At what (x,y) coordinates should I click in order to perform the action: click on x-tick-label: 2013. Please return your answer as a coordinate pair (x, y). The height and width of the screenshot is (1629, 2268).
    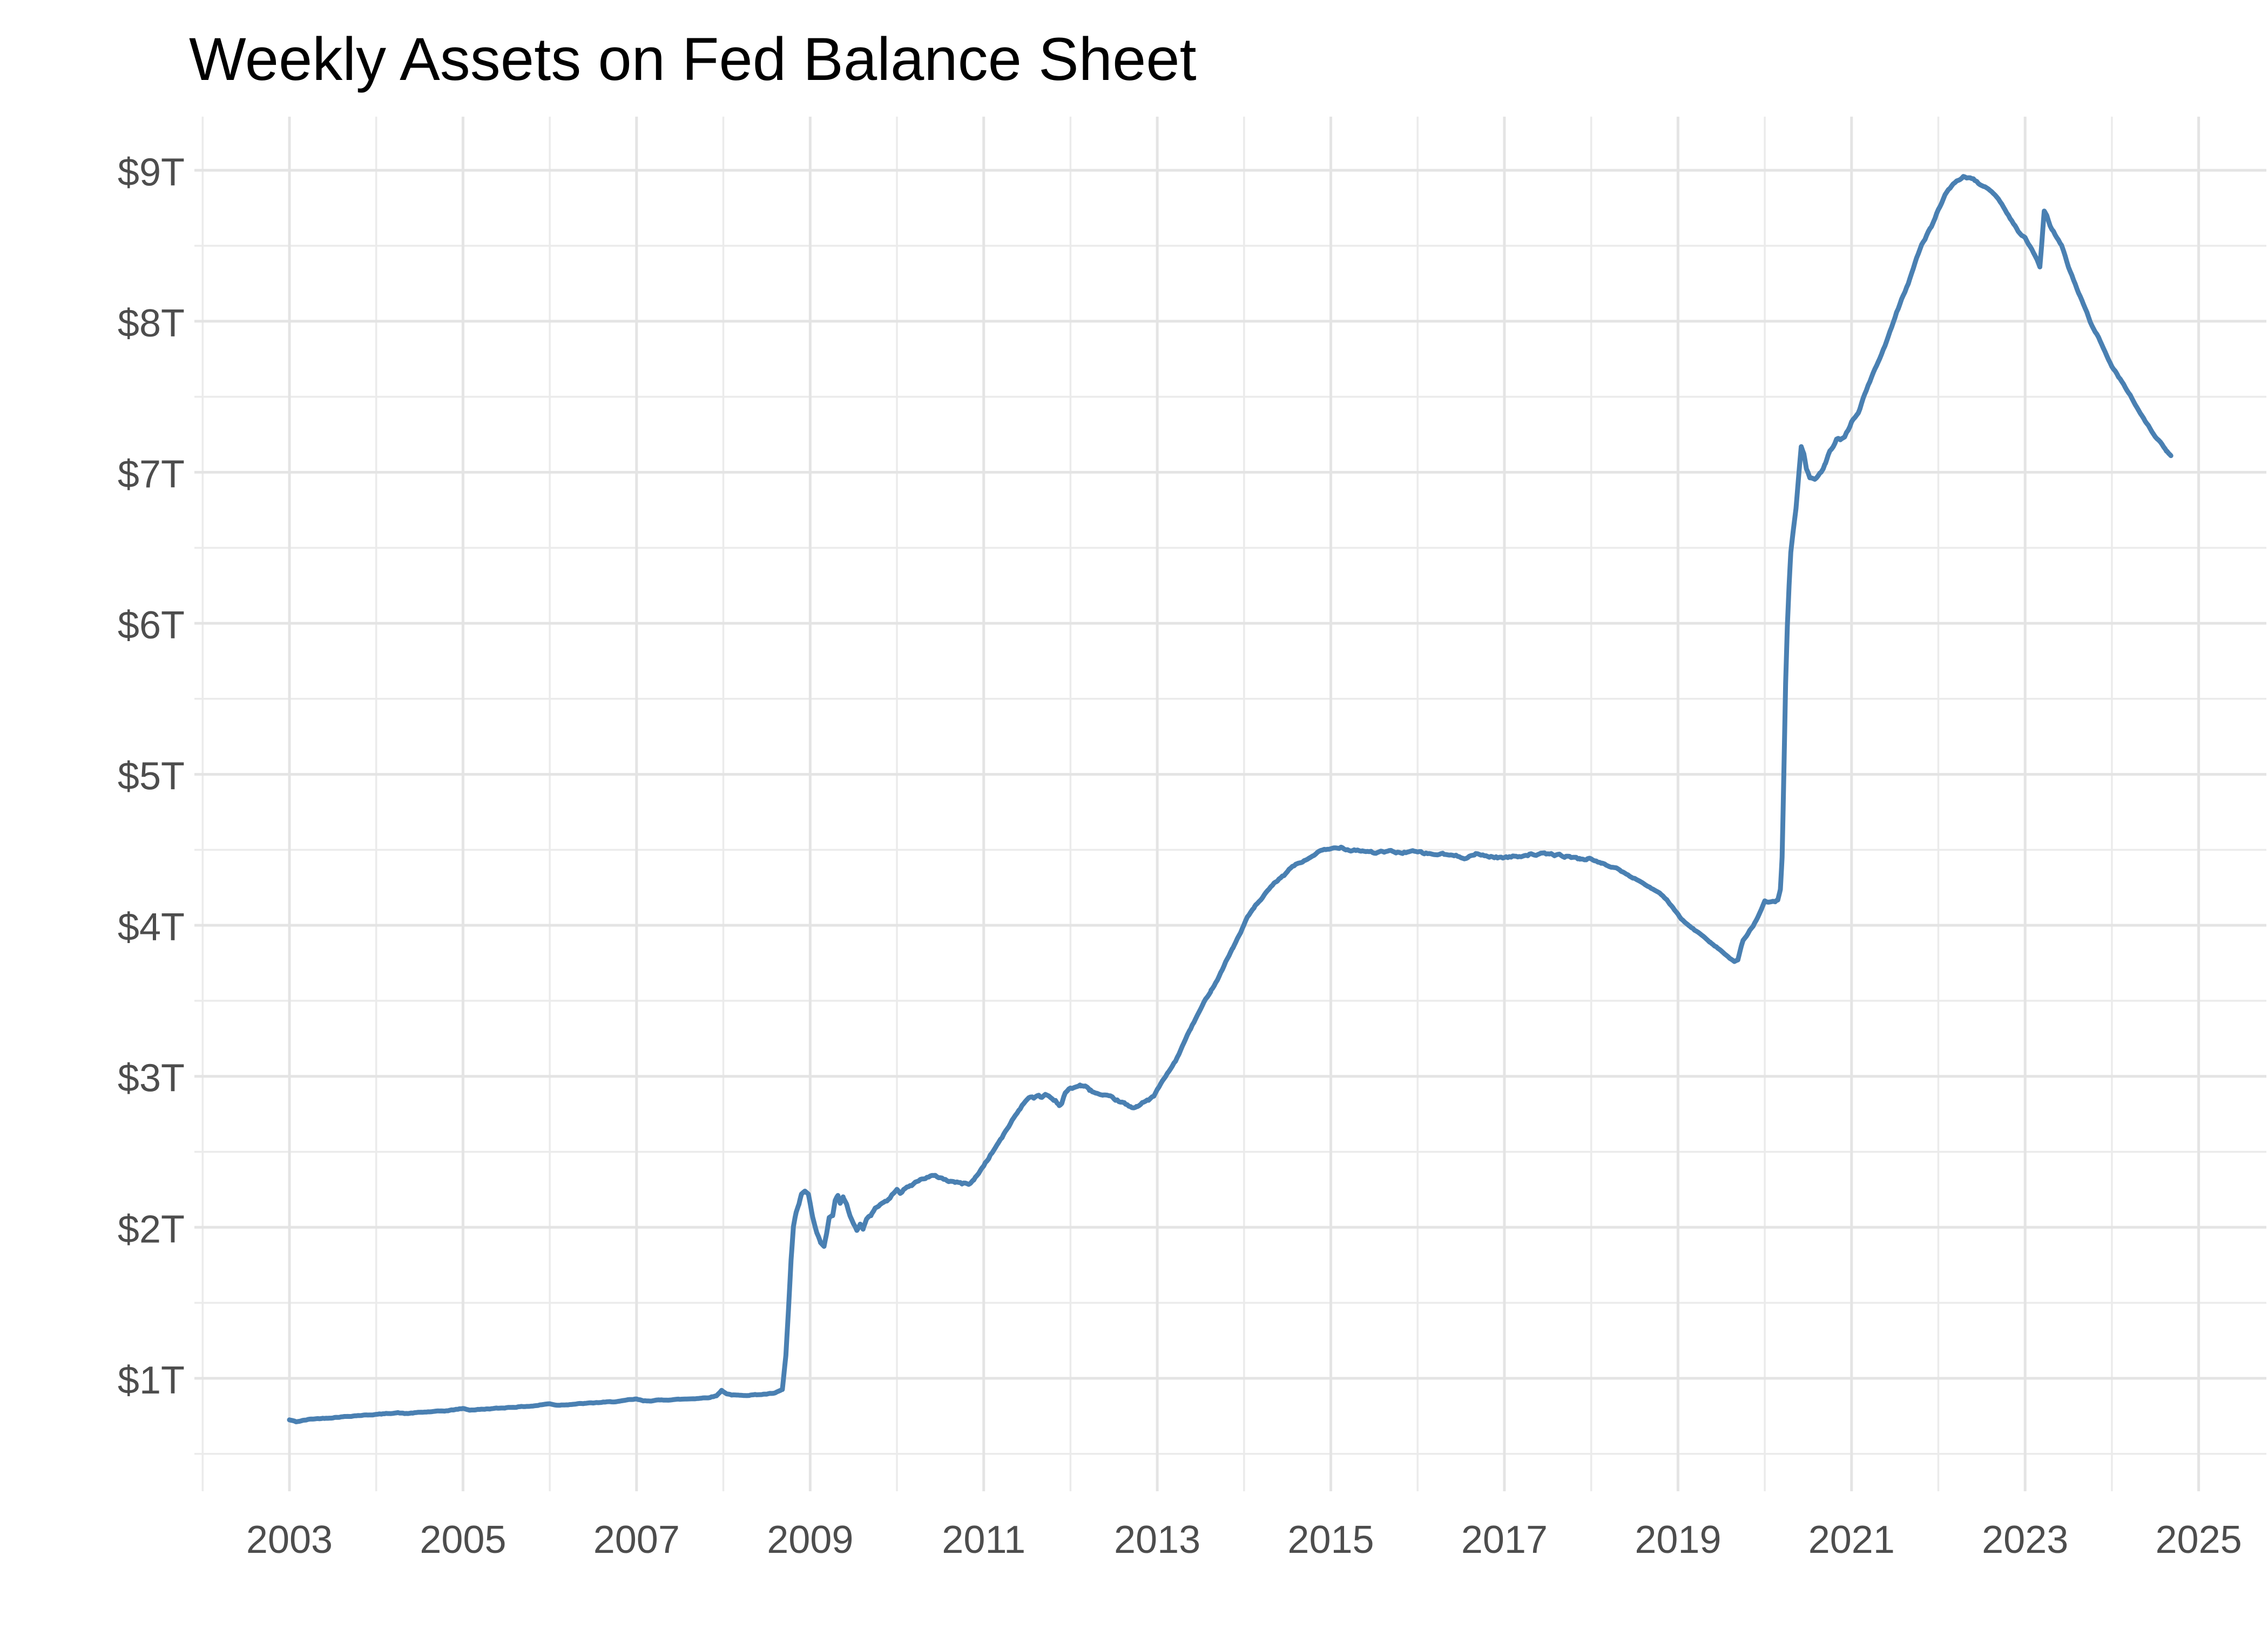
    Looking at the image, I should click on (1157, 1539).